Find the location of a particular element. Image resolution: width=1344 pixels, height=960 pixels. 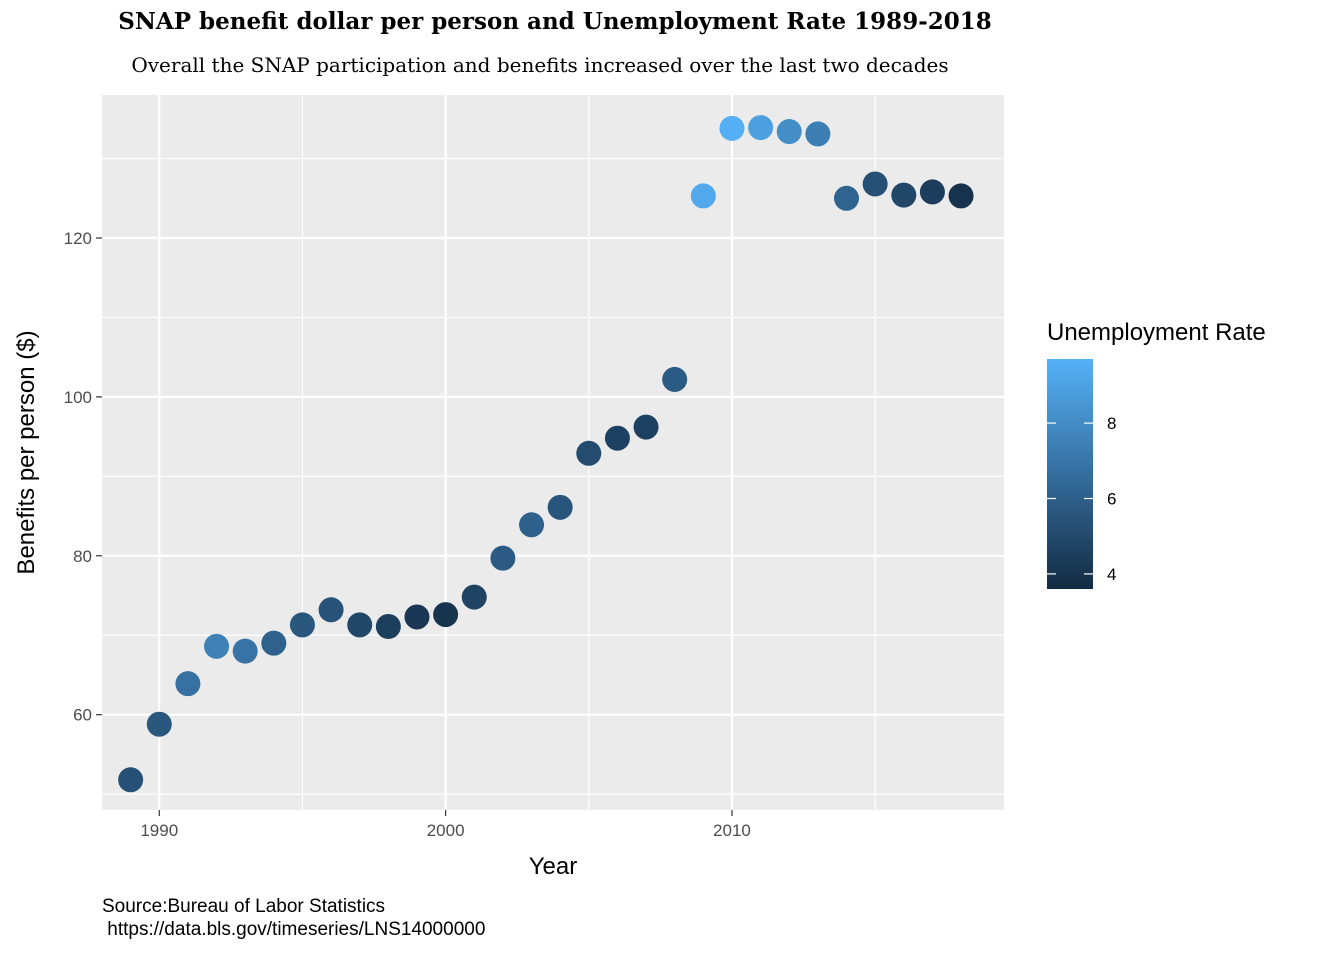

legend-tick-label: 6 is located at coordinates (1111, 499).